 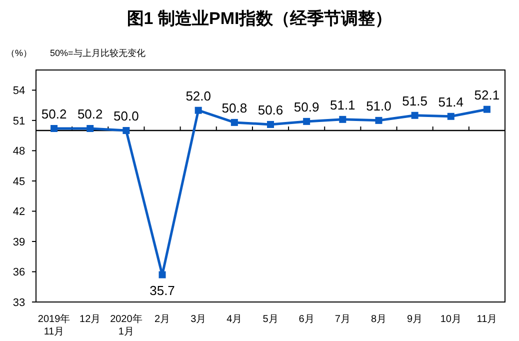 What do you see at coordinates (306, 319) in the screenshot?
I see `x-tick-label: 6月` at bounding box center [306, 319].